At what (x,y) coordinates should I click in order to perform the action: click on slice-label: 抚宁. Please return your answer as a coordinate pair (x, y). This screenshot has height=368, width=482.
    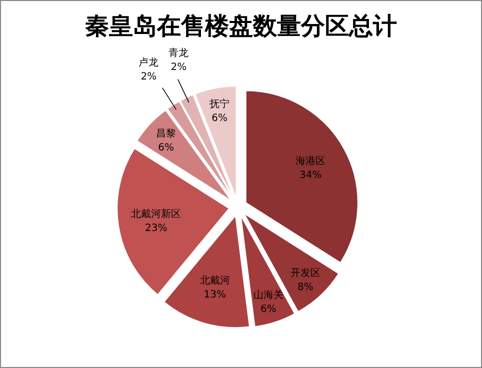
    Looking at the image, I should click on (219, 104).